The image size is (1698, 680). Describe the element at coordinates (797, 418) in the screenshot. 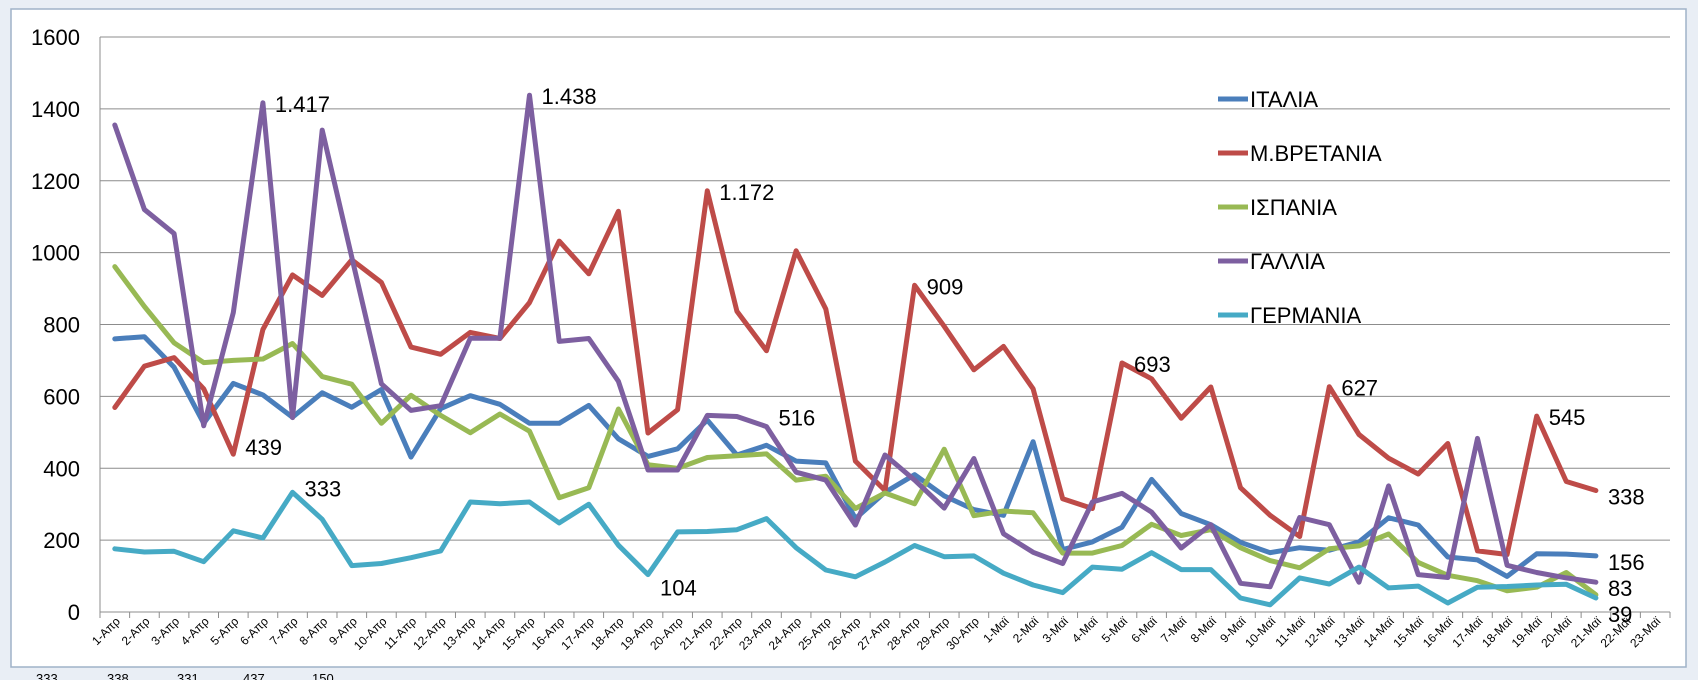

I see `data-label: 516` at that location.